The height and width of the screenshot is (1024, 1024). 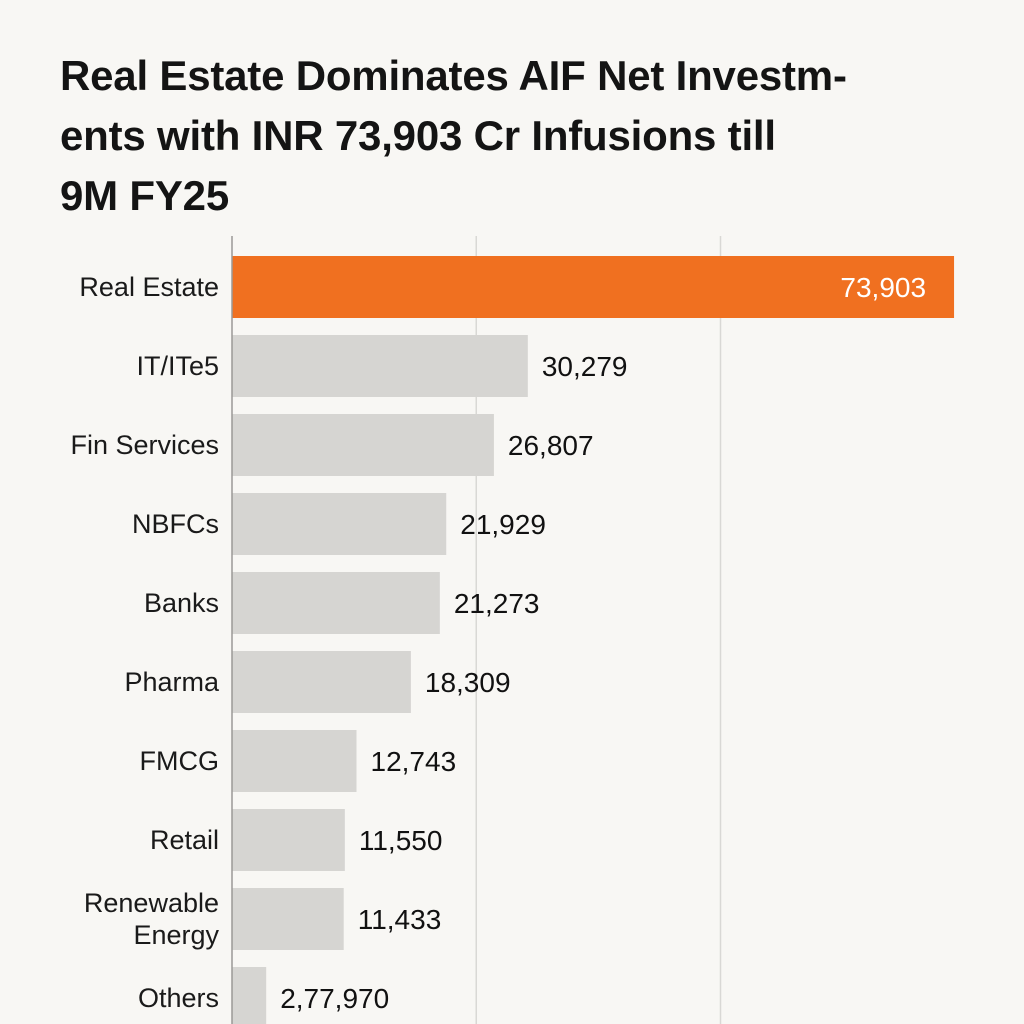 I want to click on category-label-line: Retail, so click(x=184, y=840).